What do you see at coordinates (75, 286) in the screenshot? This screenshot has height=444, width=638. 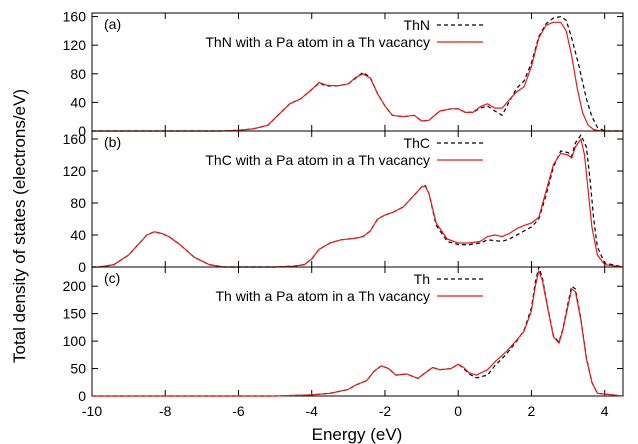 I see `y-tick-label: 200` at bounding box center [75, 286].